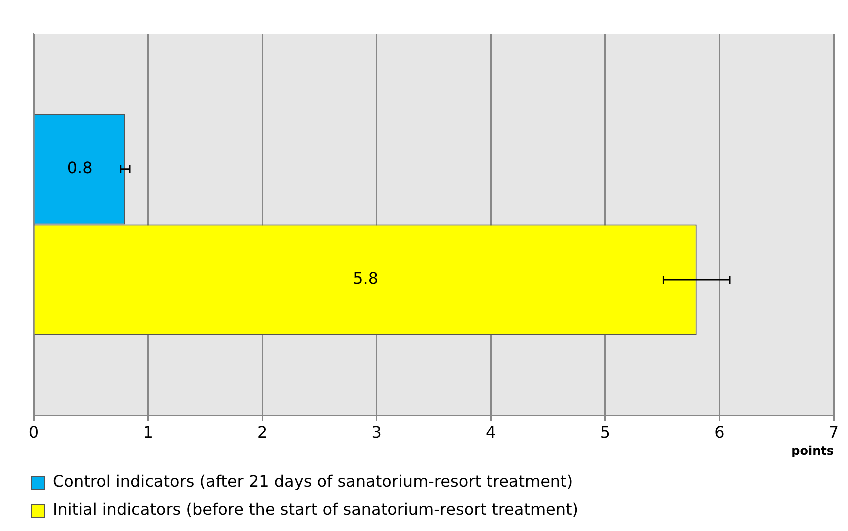  What do you see at coordinates (34, 432) in the screenshot?
I see `x-tick-label: 0` at bounding box center [34, 432].